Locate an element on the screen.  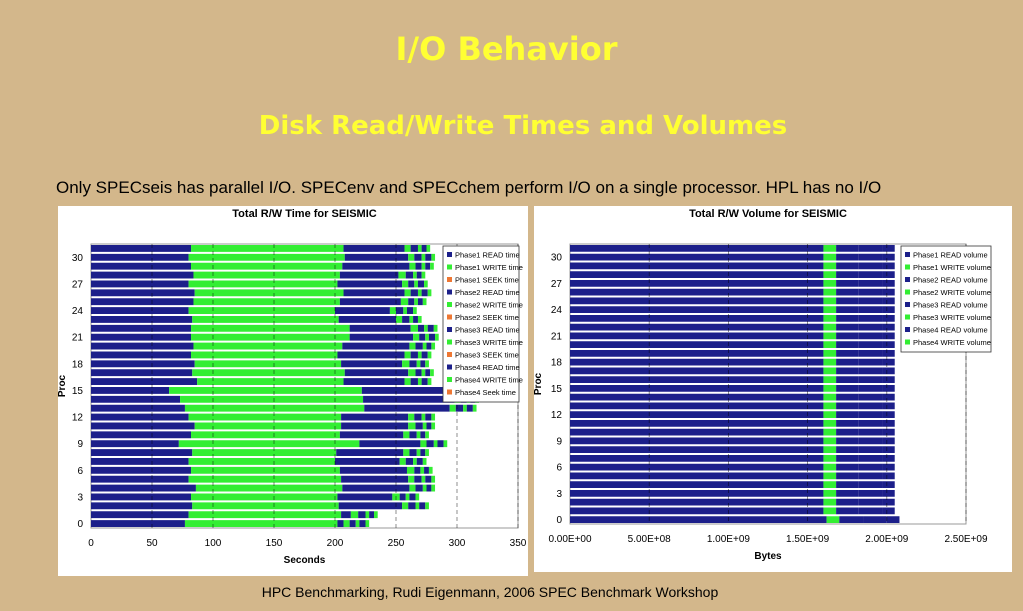
x-tick-label: 2.50E+09 is located at coordinates (966, 539).